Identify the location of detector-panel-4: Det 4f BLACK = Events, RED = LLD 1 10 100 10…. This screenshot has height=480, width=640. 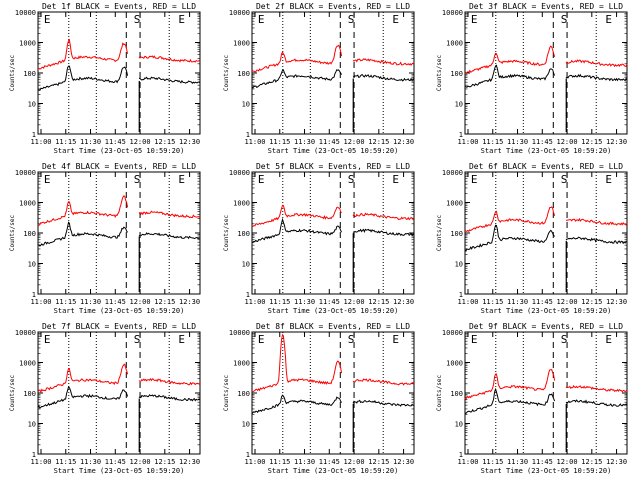
(105, 238).